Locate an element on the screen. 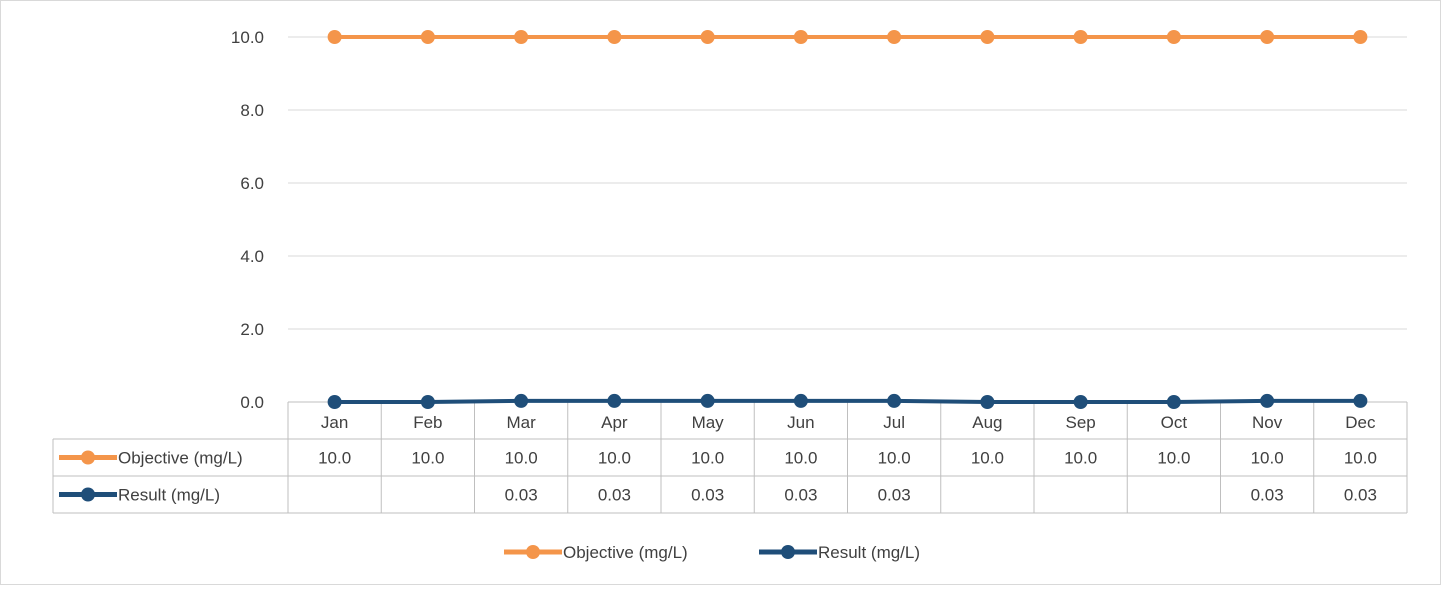 The height and width of the screenshot is (589, 1441). legend-entry-label: Objective (mg/L) is located at coordinates (625, 552).